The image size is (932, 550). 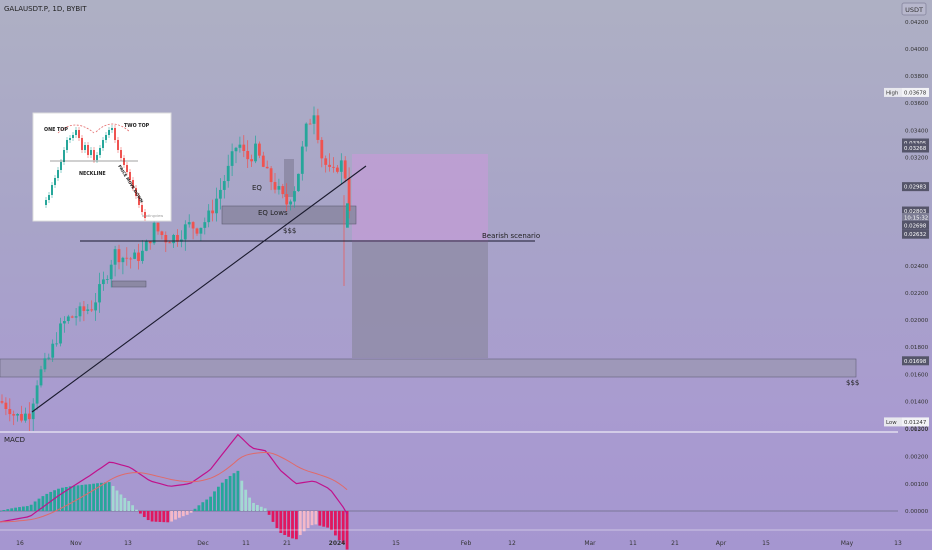 What do you see at coordinates (45, 9) in the screenshot?
I see `symbol-title: GALAUSDT.P, 1D, BYBIT` at bounding box center [45, 9].